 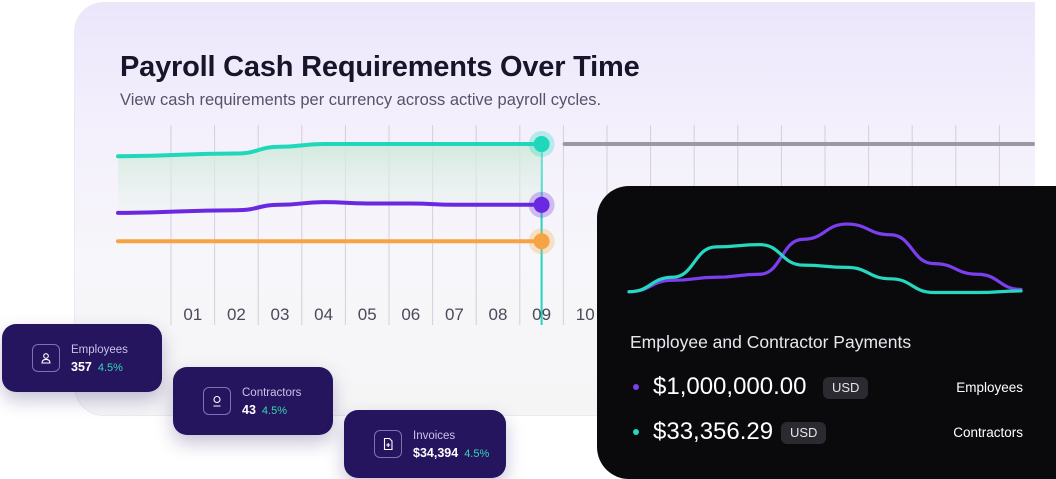 I want to click on page-title: Payroll Cash Requirements Over Time, so click(x=380, y=67).